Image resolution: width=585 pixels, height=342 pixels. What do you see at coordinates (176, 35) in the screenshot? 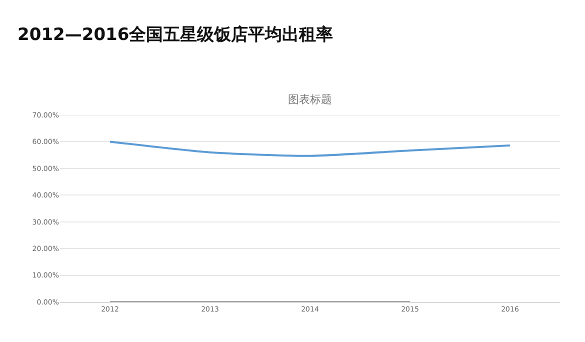
I see `chart-title: 2012—2016全国五星级饭店平均出租率` at bounding box center [176, 35].